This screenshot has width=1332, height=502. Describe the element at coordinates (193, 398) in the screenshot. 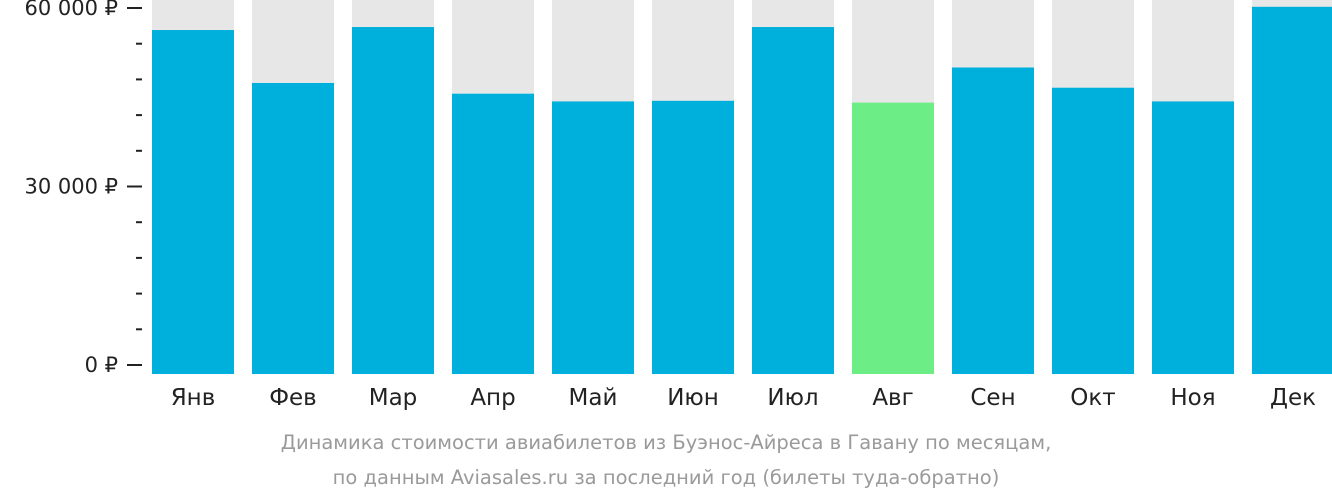

I see `x-tick-label: Янв` at that location.